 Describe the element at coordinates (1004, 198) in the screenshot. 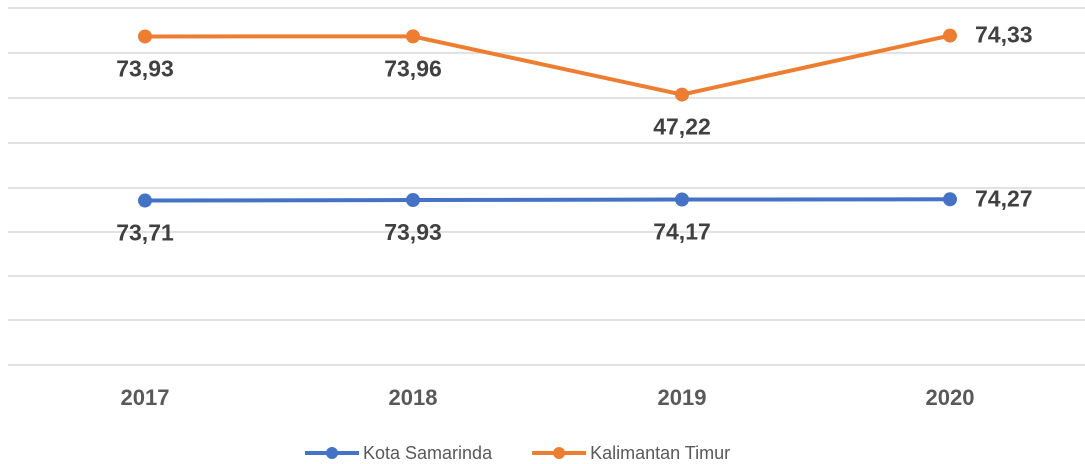

I see `data-label: 74,27` at that location.